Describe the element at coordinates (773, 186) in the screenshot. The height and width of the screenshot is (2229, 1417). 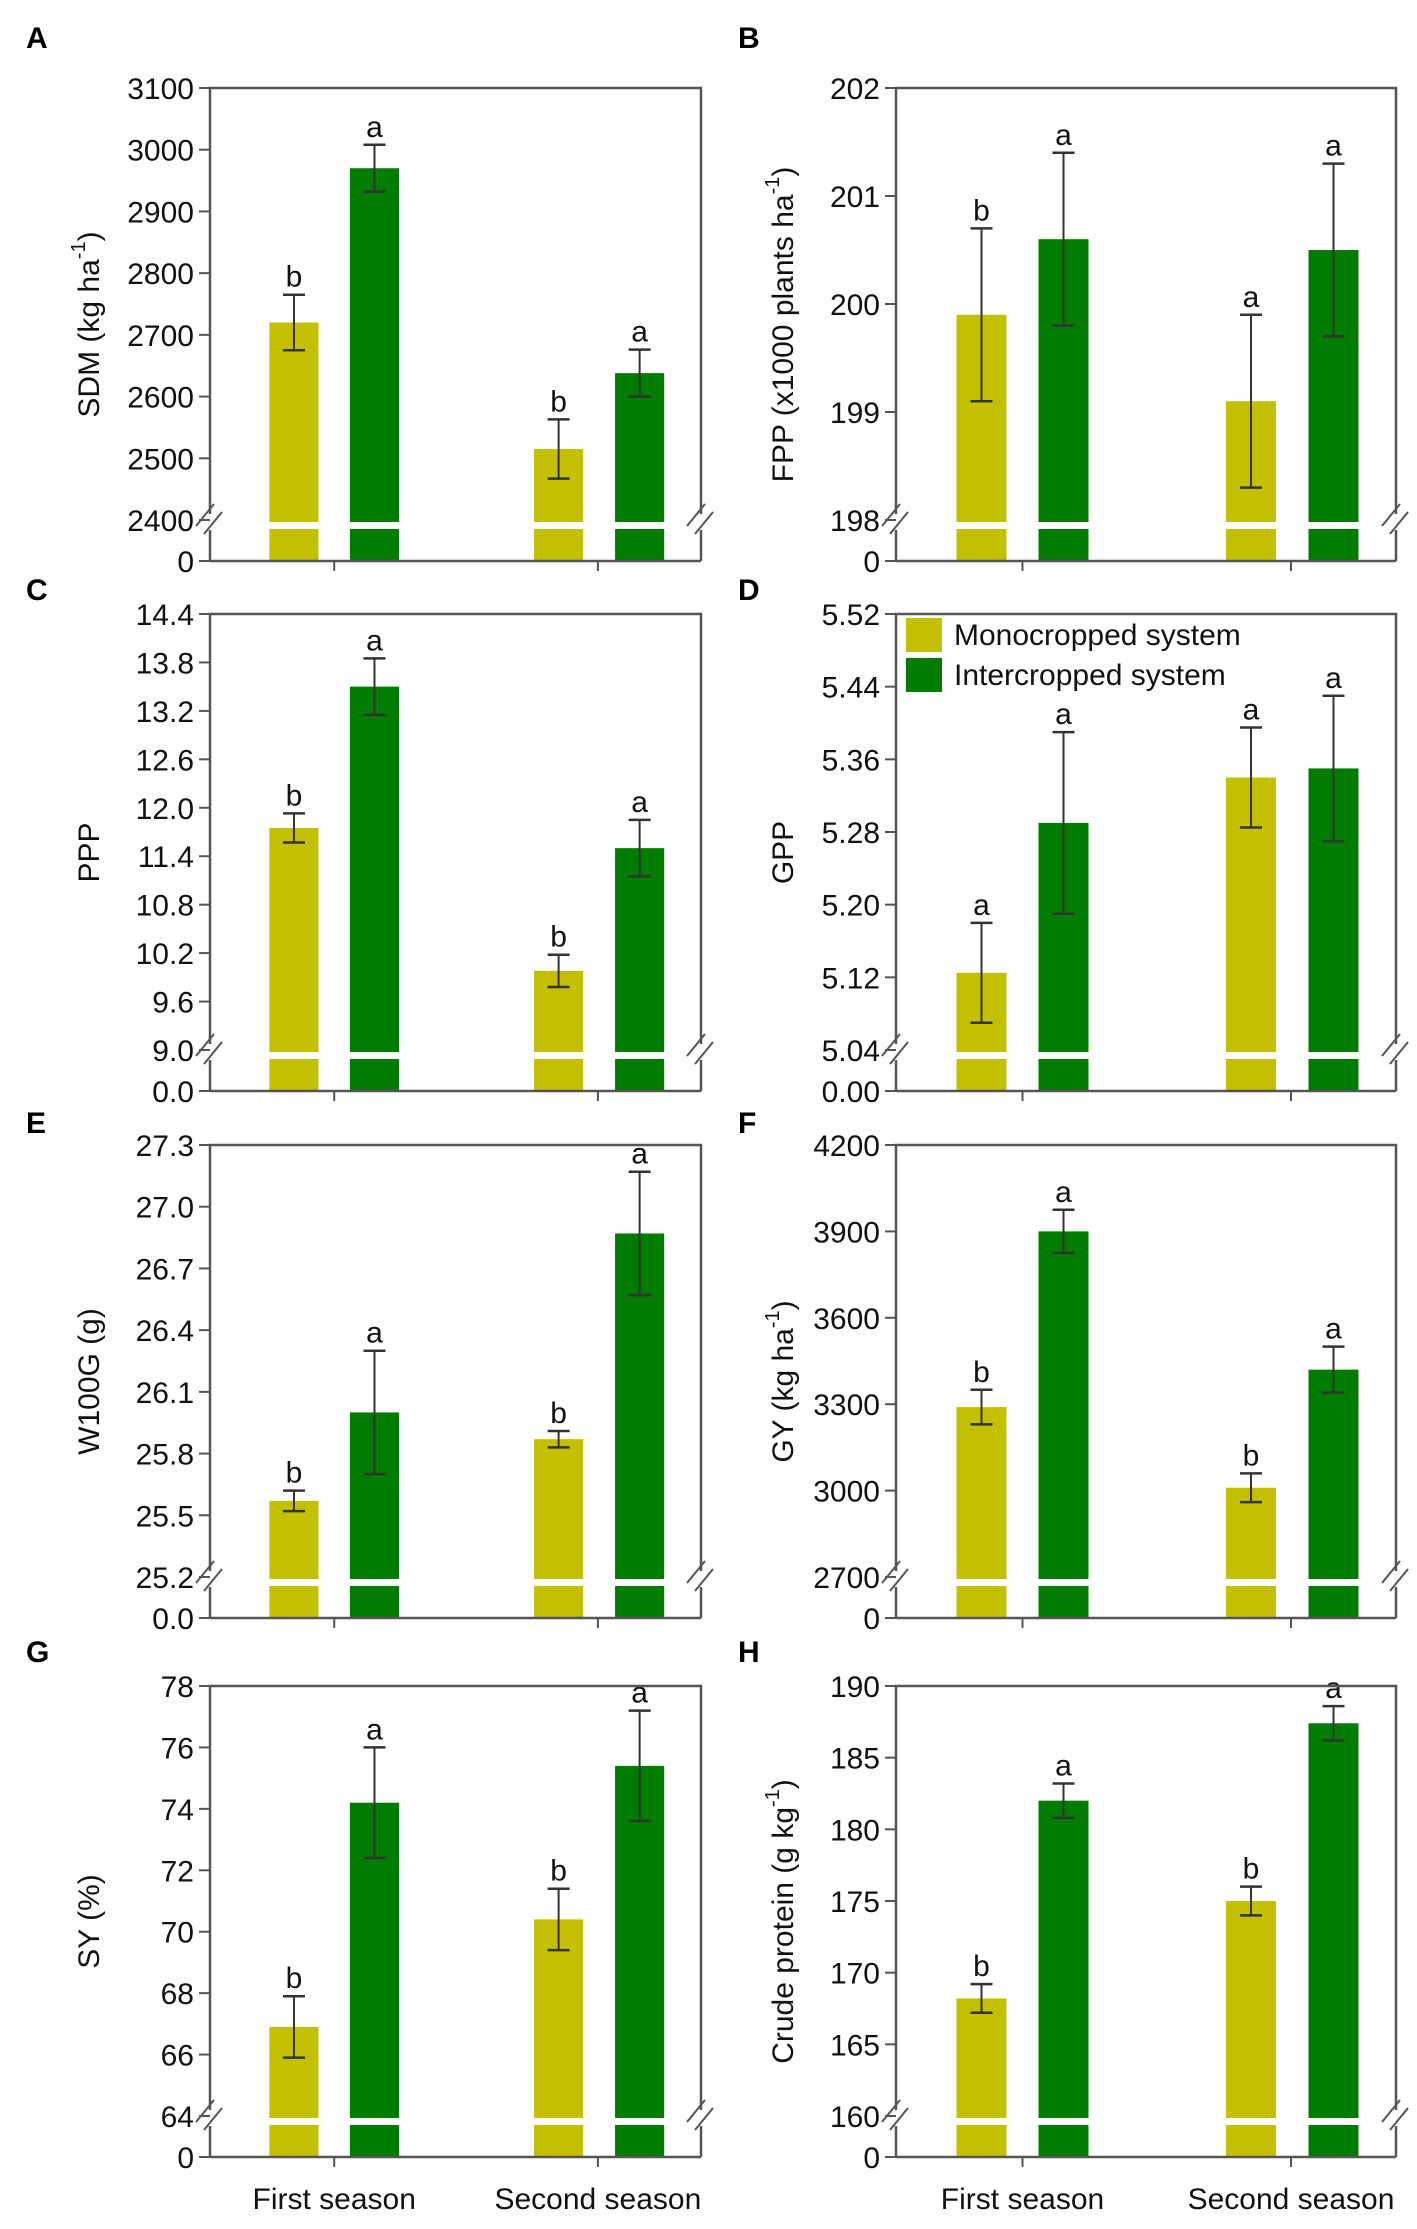
I see `y-axis-label-sup: -1` at that location.